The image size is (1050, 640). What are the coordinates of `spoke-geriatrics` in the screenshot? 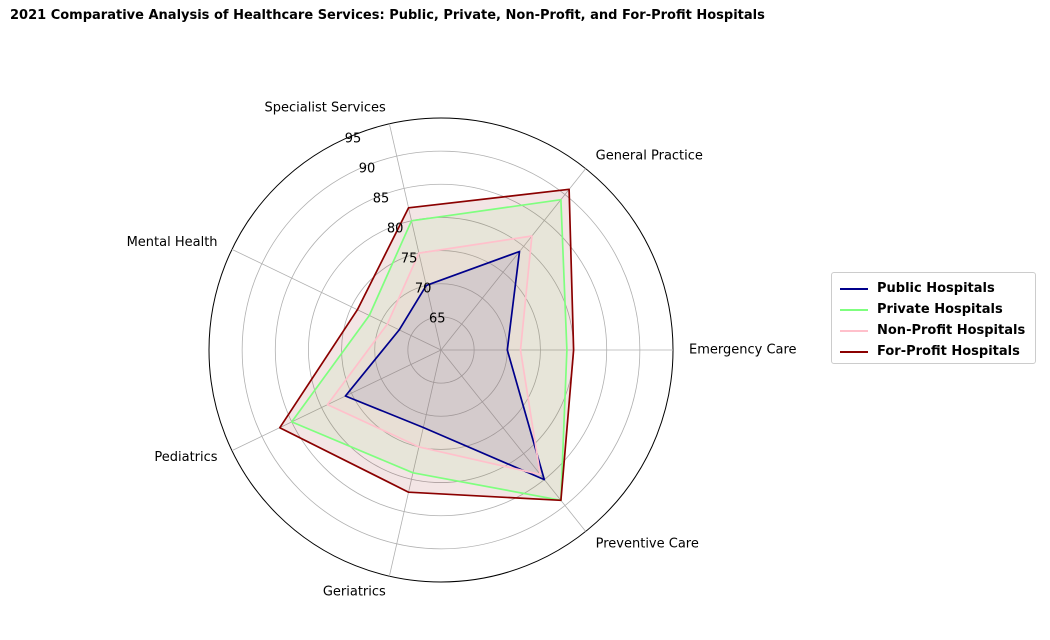 It's located at (415, 463).